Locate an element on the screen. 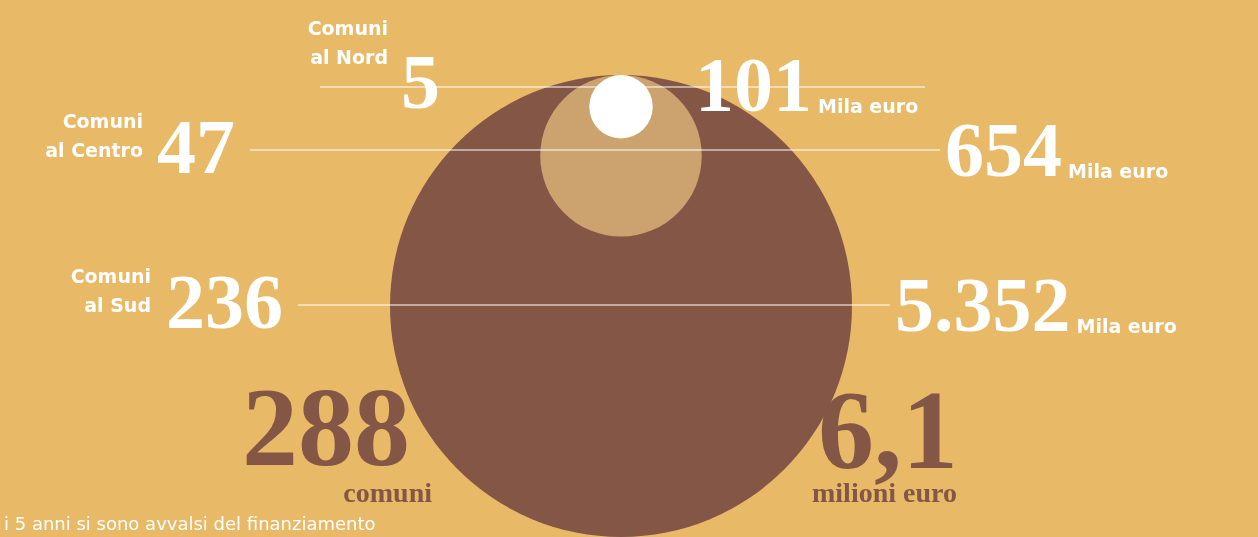 This screenshot has height=537, width=1258. category-label: Comuni al Nord is located at coordinates (347, 42).